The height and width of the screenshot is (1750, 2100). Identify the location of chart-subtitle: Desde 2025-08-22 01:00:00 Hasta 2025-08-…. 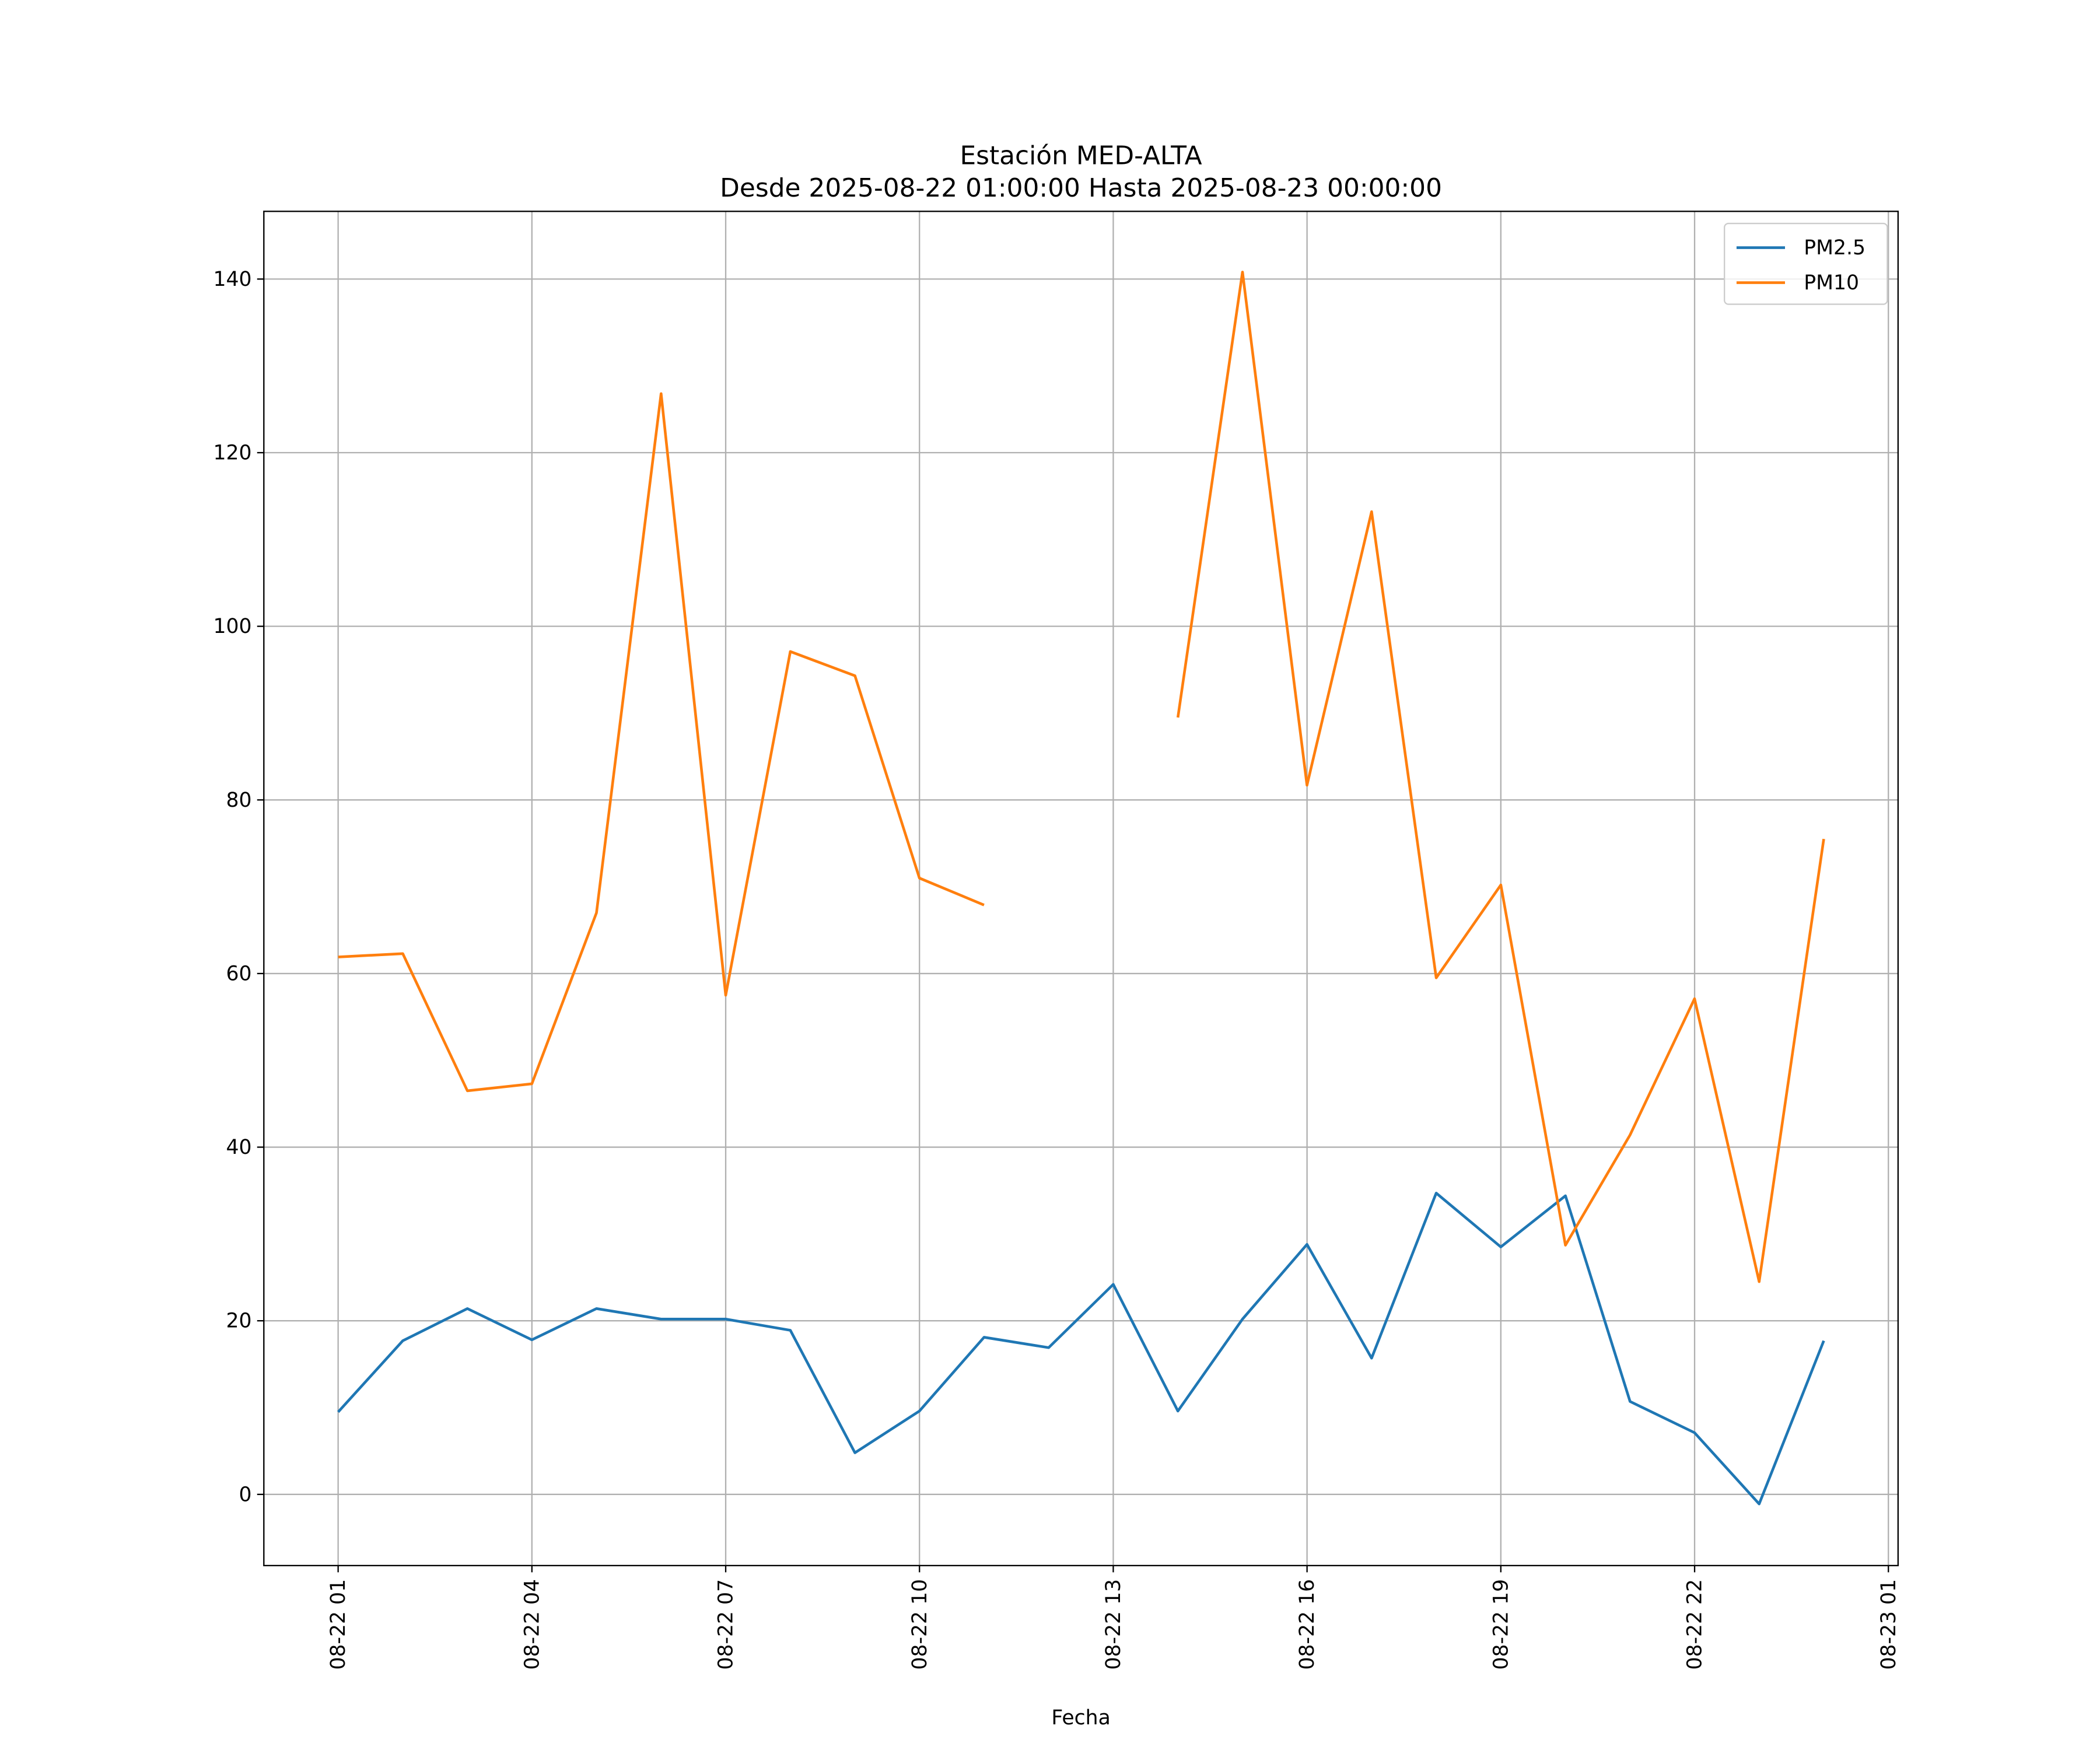
(1081, 188).